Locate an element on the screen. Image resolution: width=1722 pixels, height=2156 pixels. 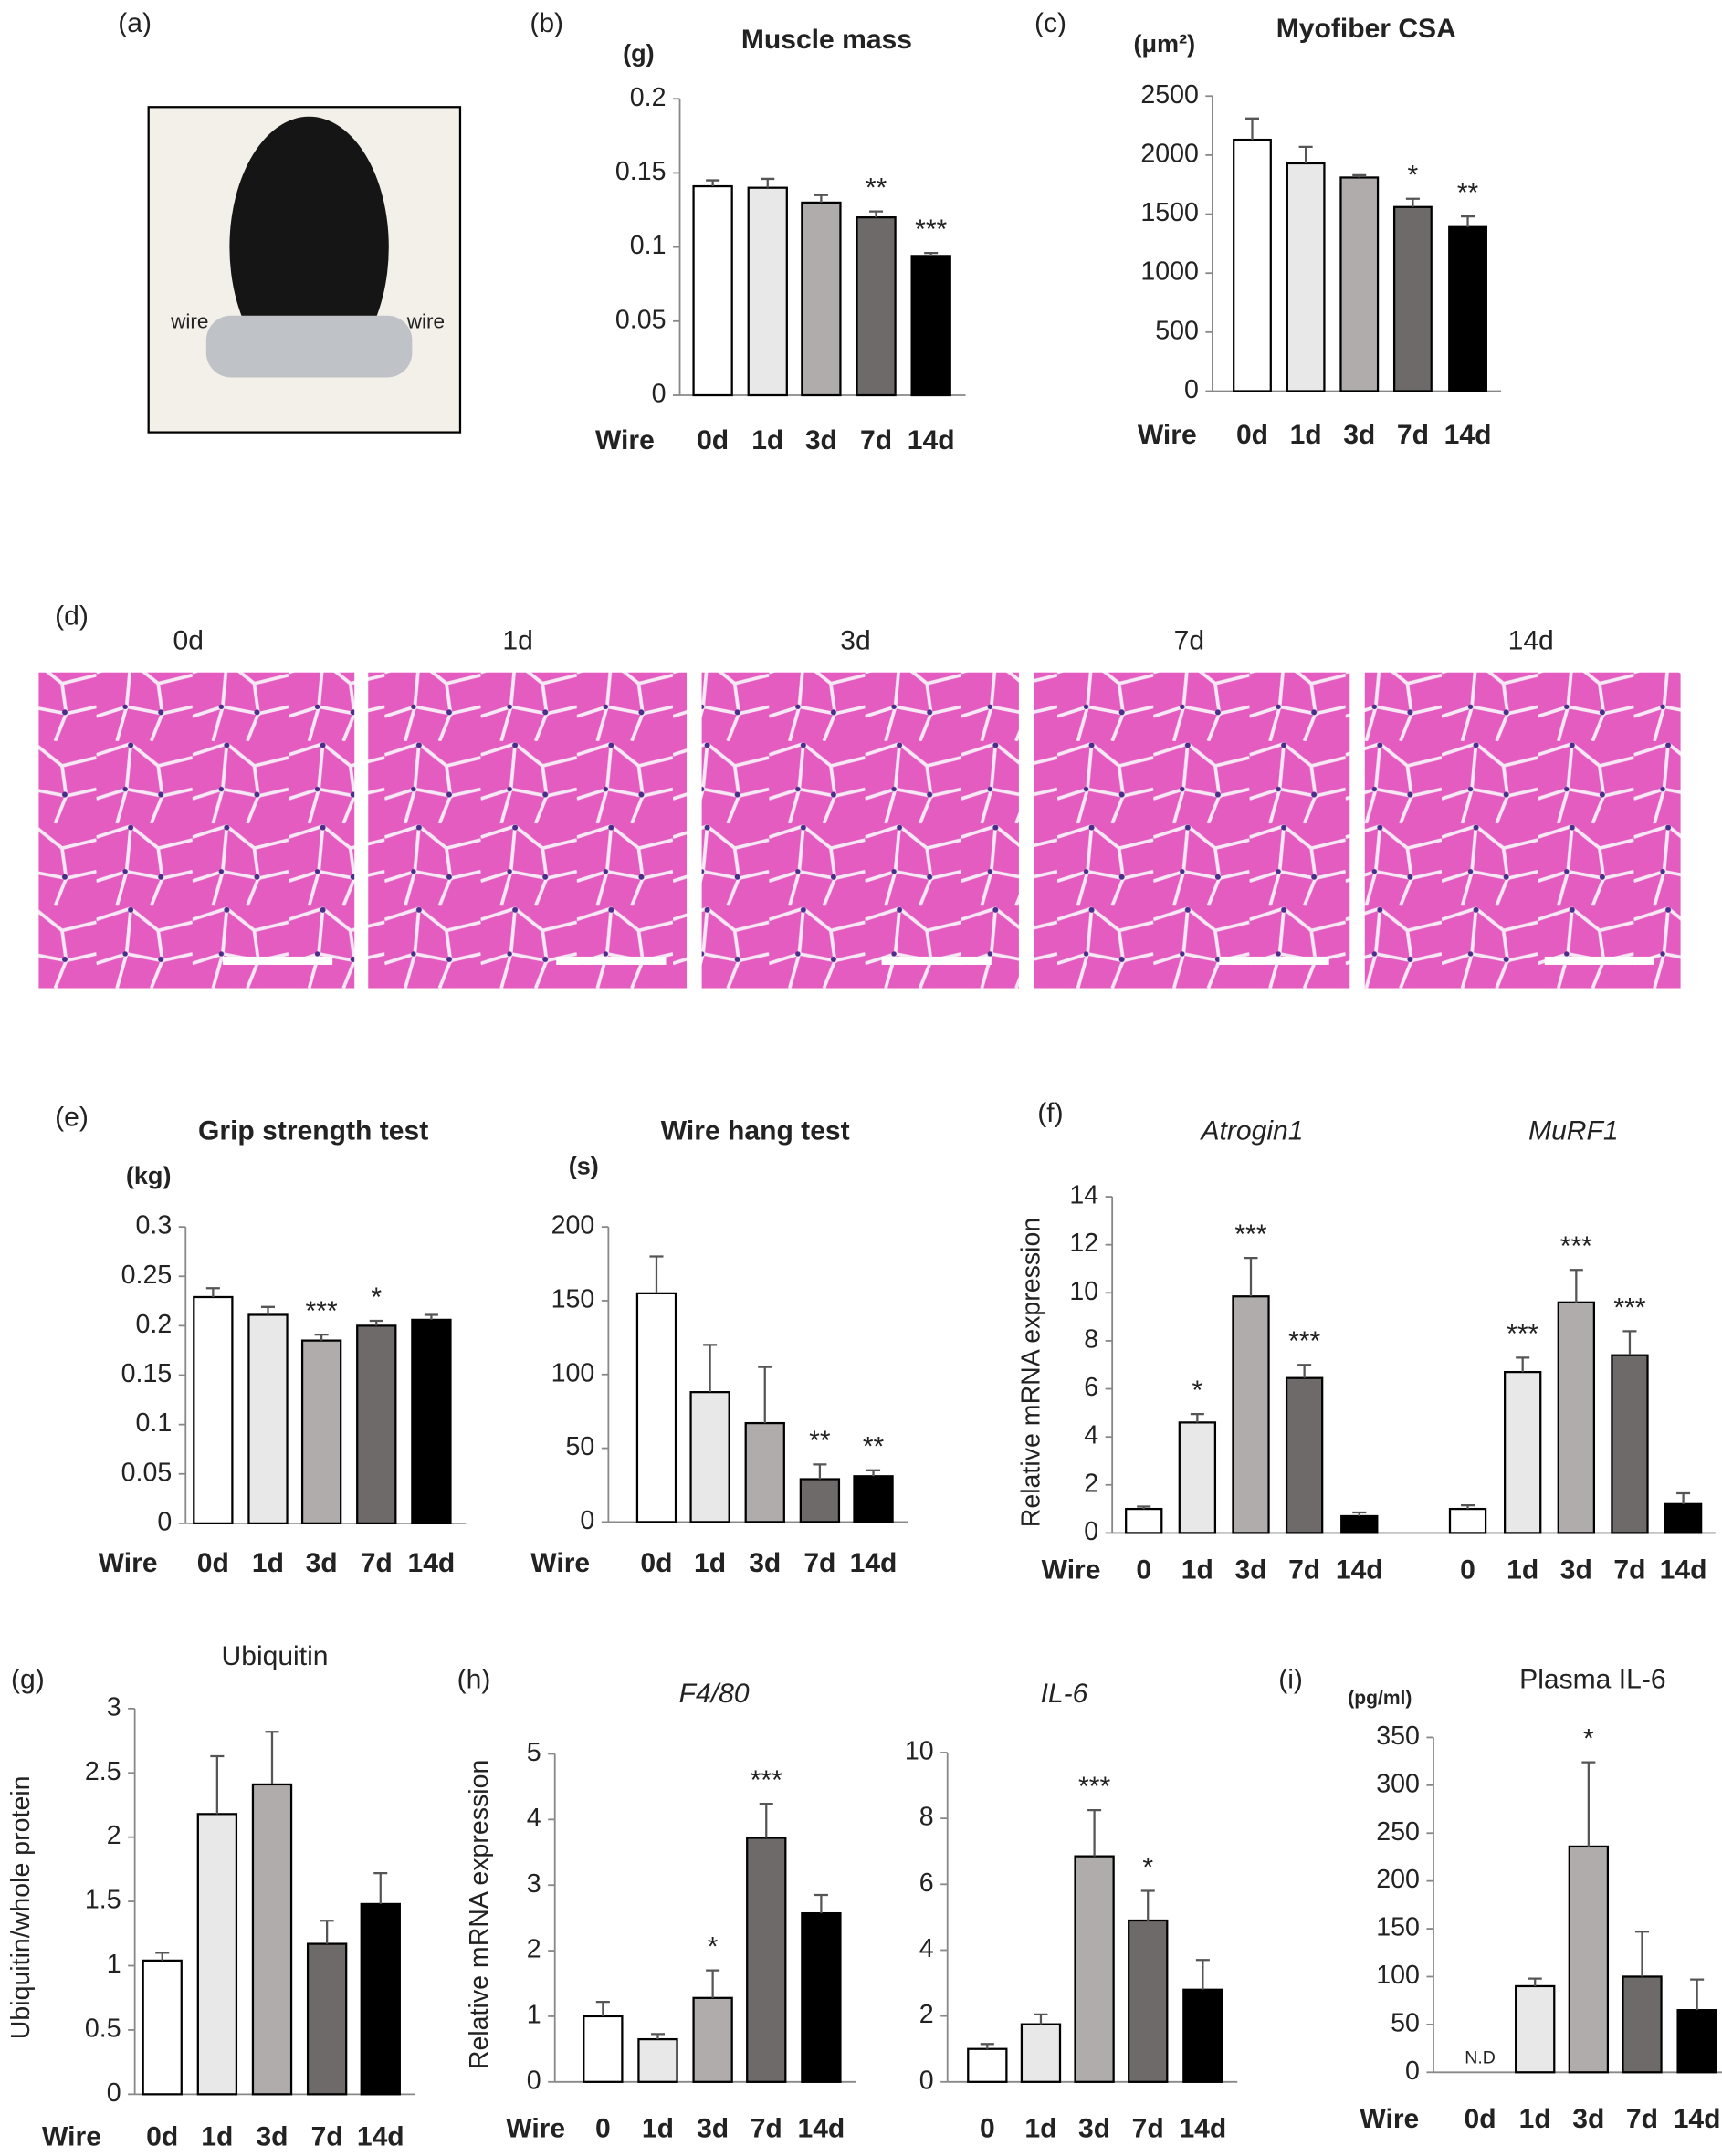
y-tick-label: 0.1 is located at coordinates (154, 1423).